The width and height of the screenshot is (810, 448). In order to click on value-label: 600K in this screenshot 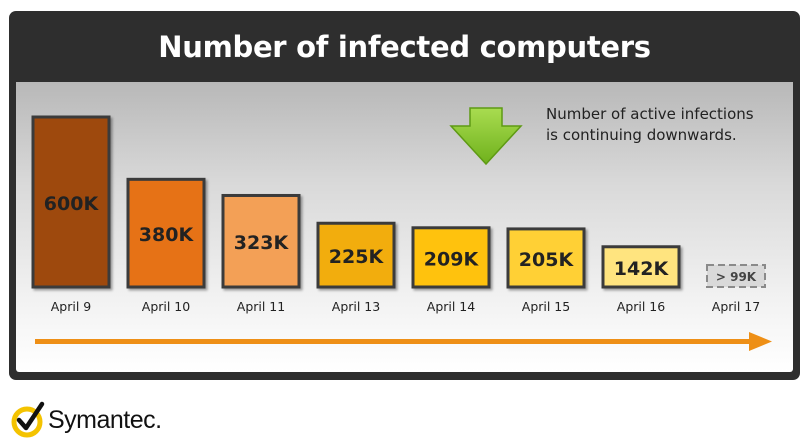, I will do `click(72, 204)`.